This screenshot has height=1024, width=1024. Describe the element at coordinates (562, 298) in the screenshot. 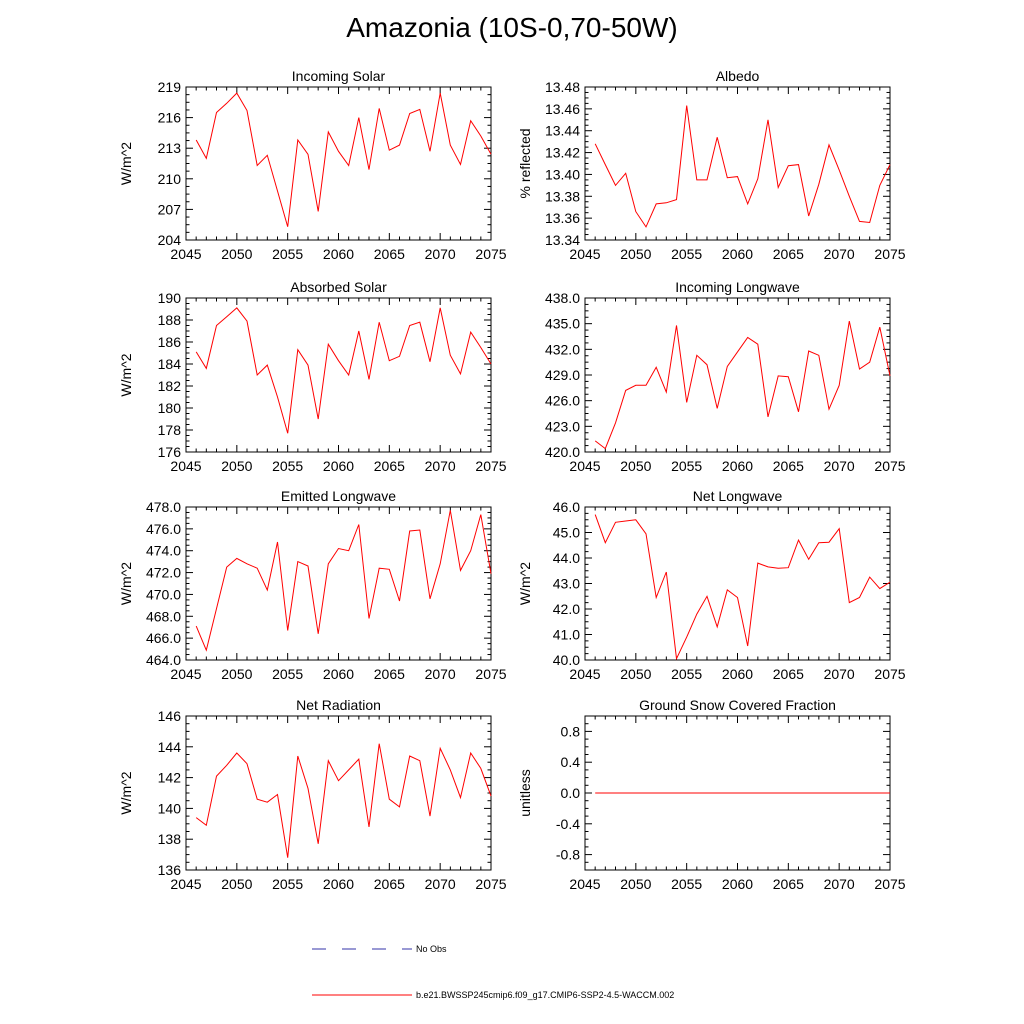

I see `y-tick-label: 438.0` at that location.